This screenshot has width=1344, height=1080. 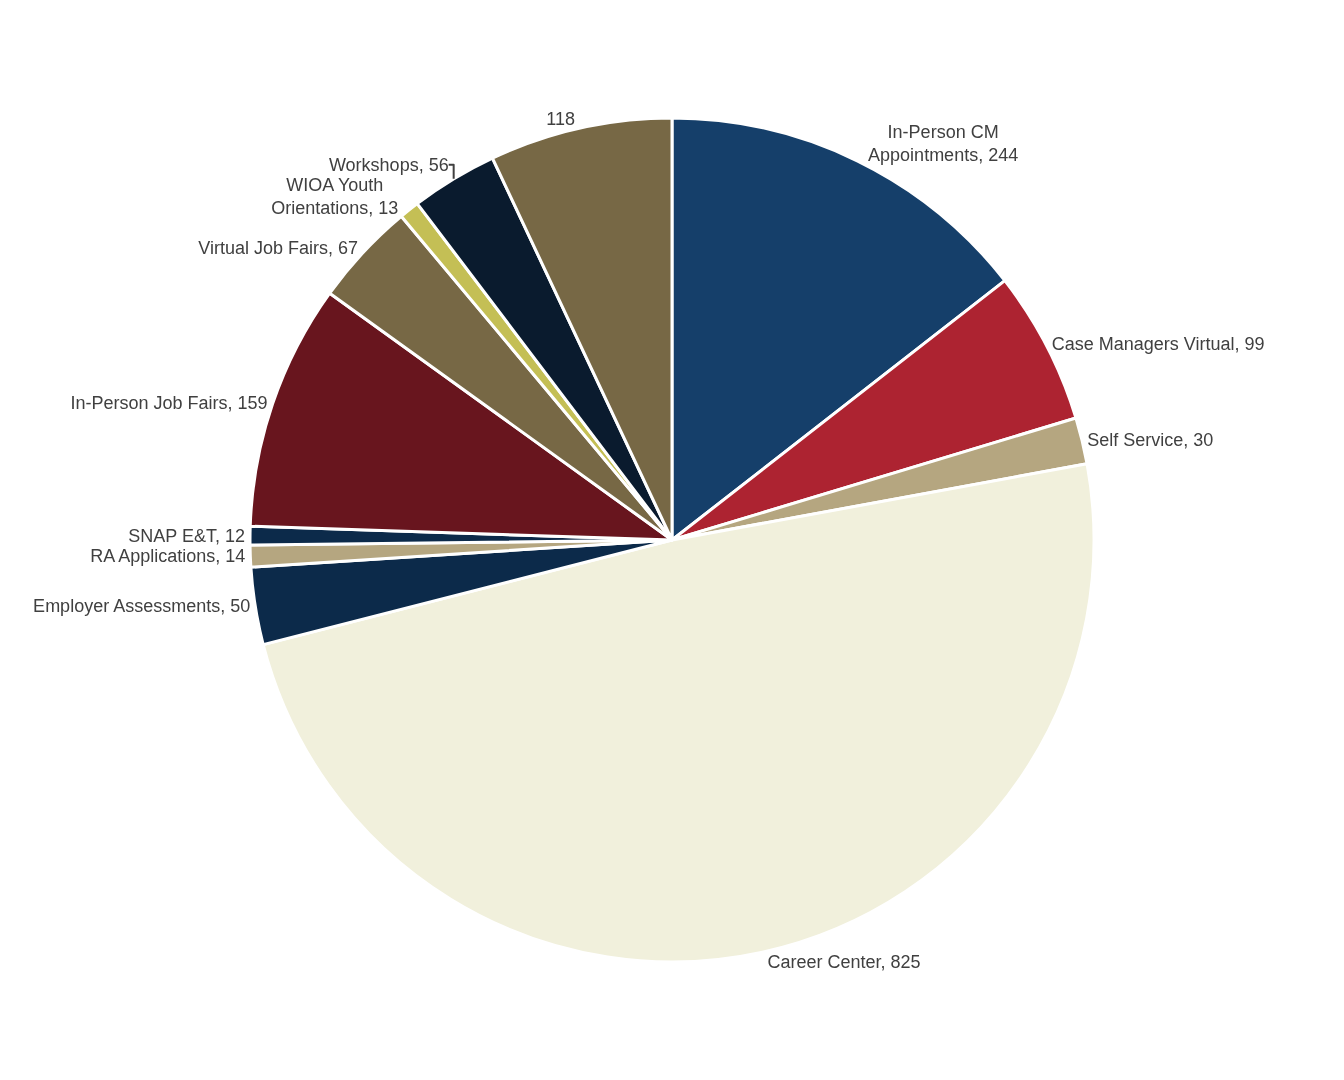 I want to click on slice-label: RA Applications, 14, so click(x=168, y=556).